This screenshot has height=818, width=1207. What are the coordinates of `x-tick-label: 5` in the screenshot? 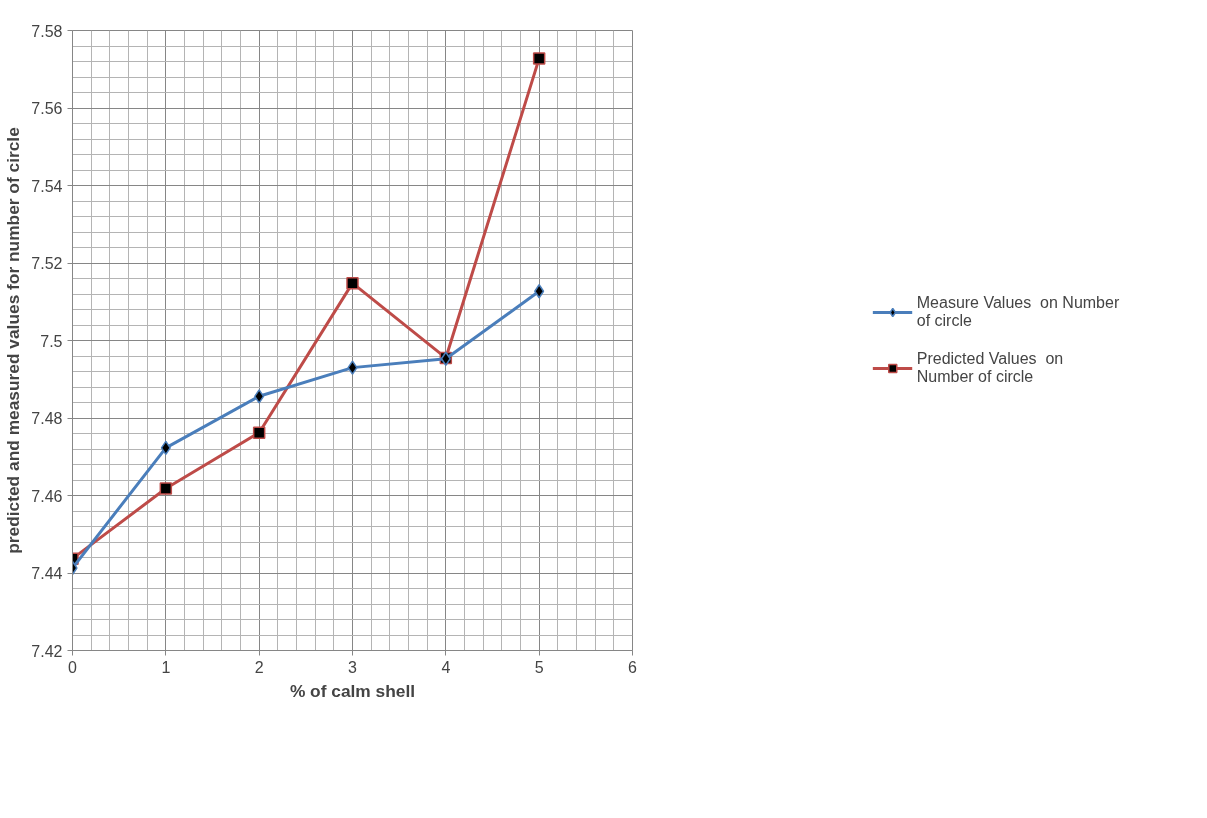 It's located at (539, 667).